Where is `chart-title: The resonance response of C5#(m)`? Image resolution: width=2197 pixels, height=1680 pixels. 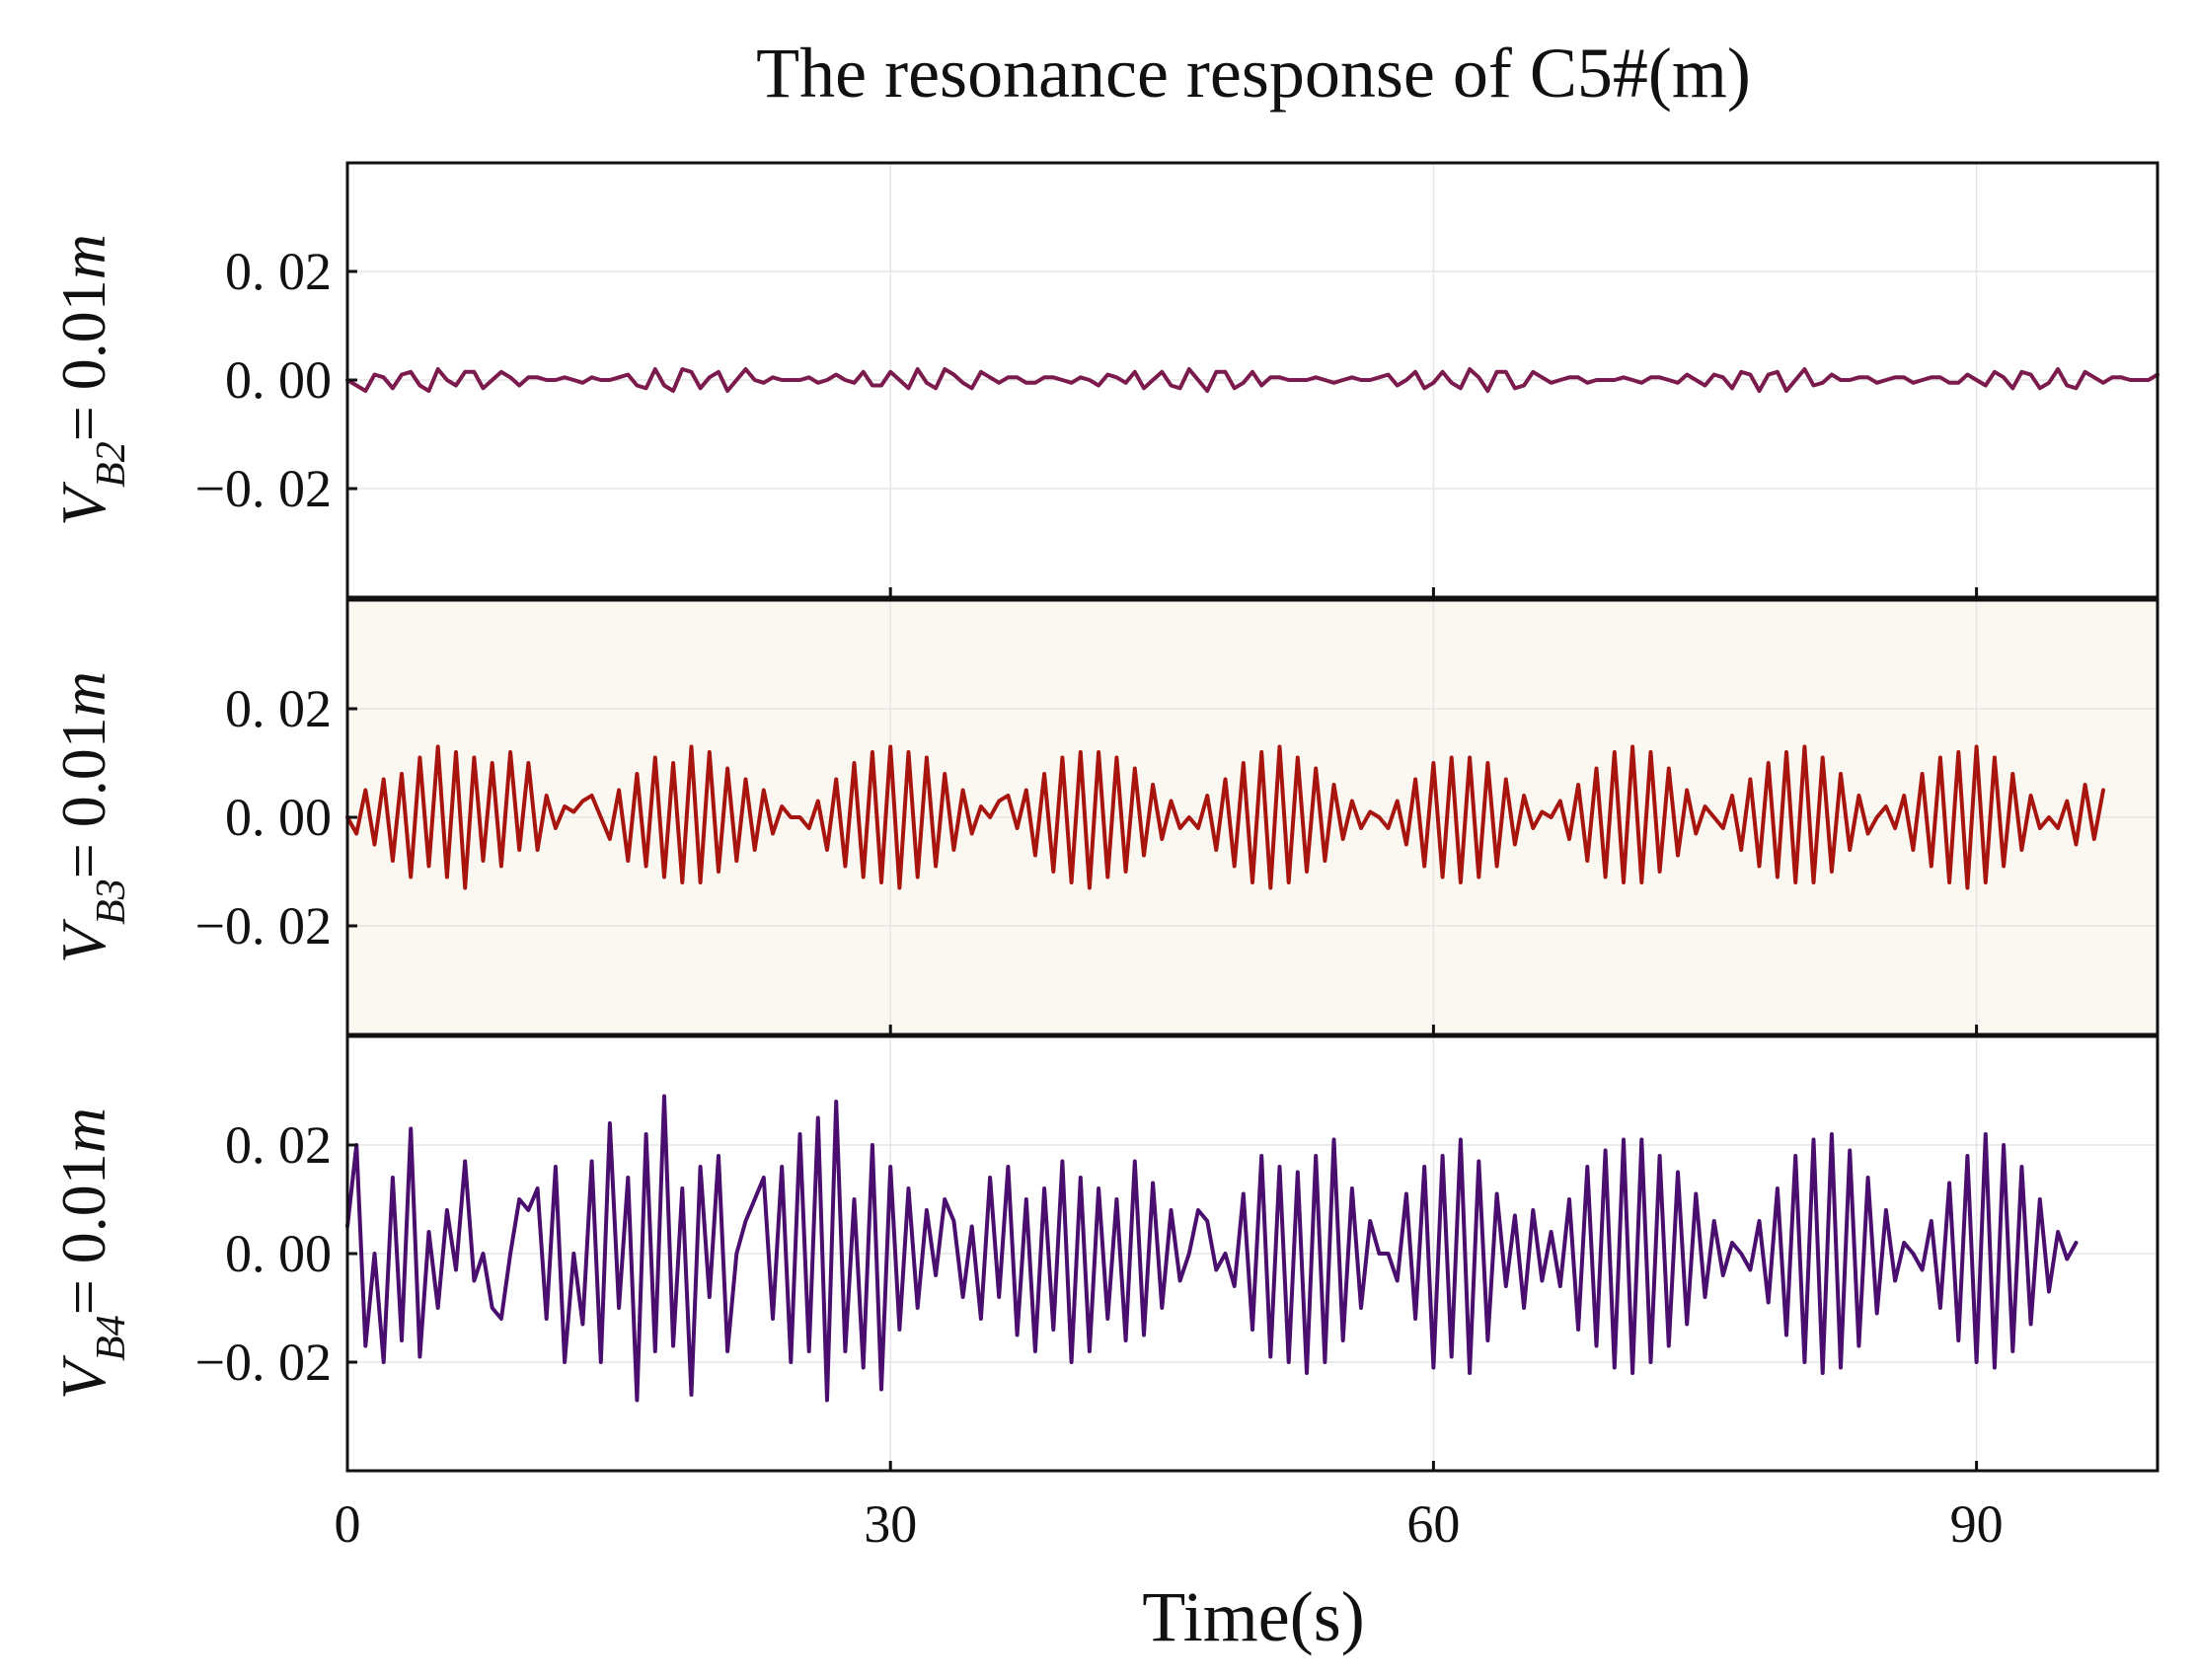
chart-title: The resonance response of C5#(m) is located at coordinates (1253, 73).